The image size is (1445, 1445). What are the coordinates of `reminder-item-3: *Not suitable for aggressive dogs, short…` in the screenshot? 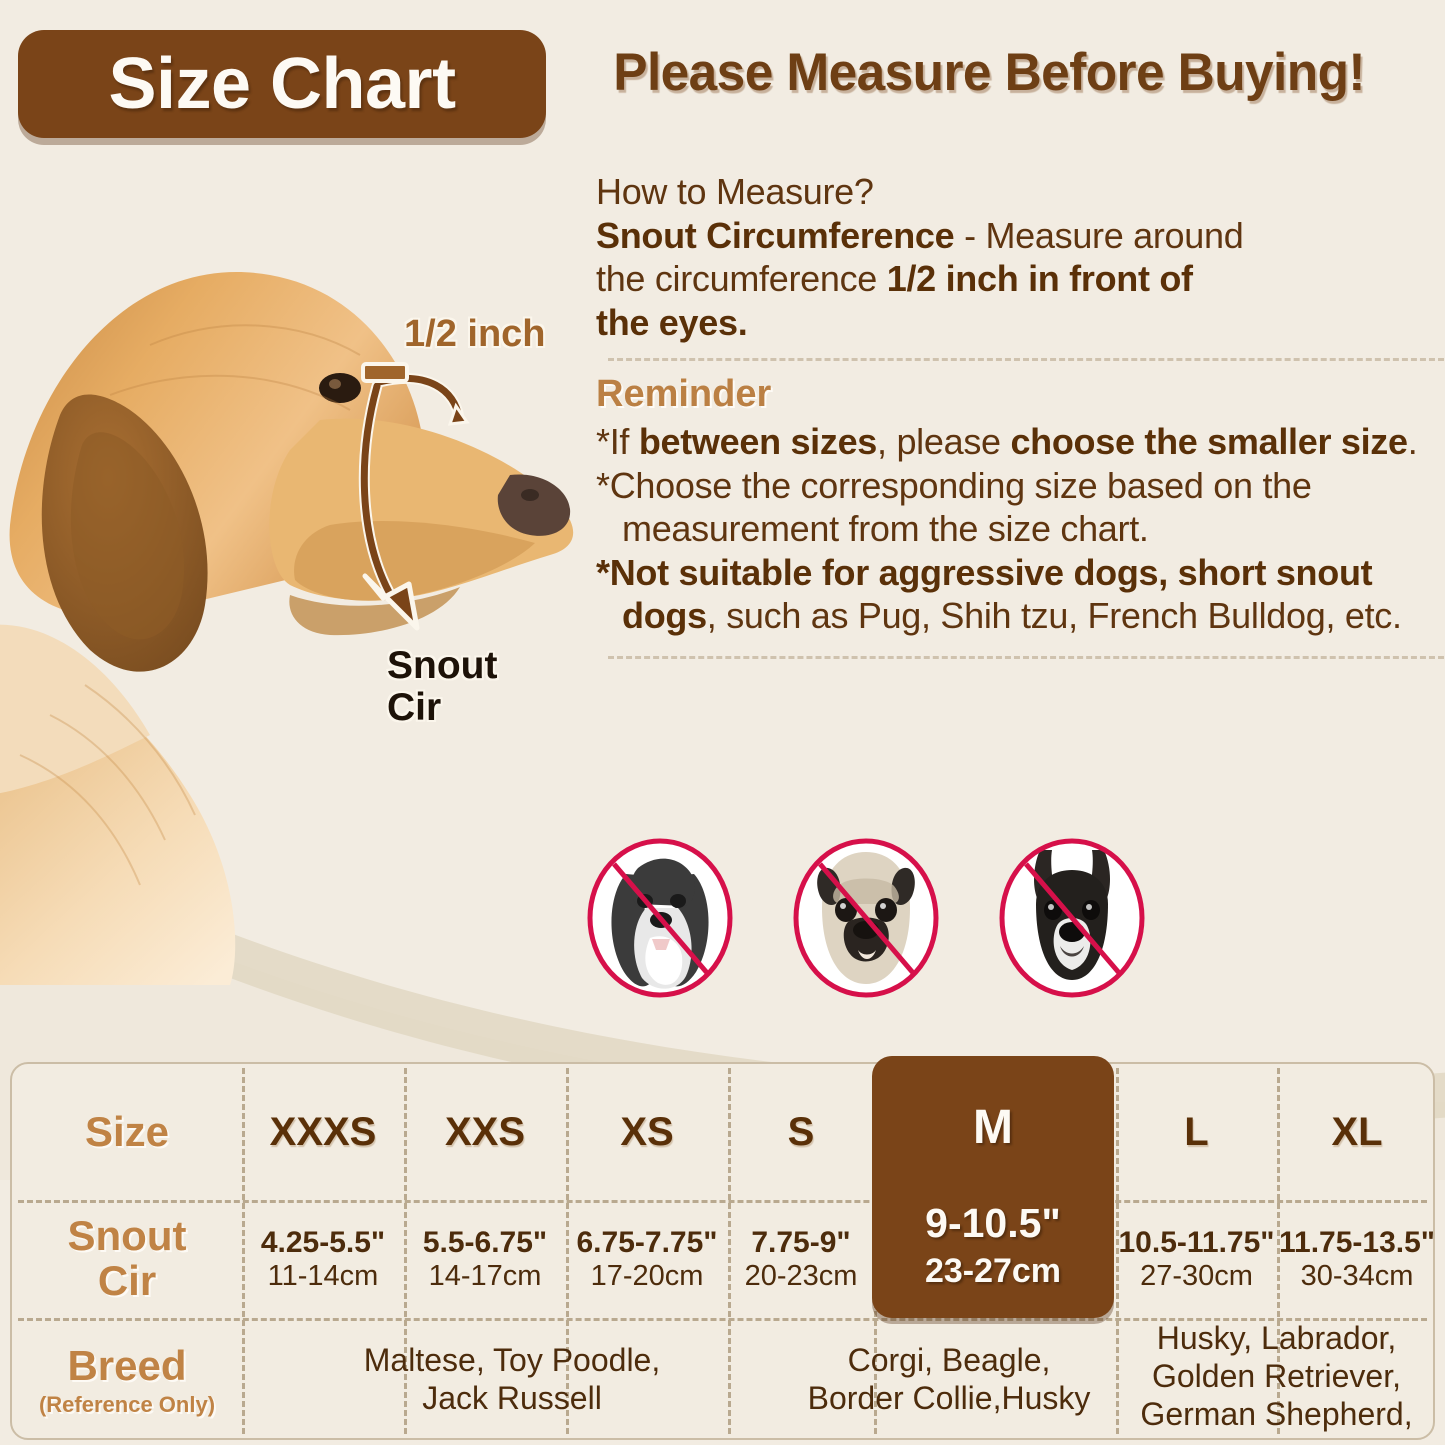 It's located at (1020, 594).